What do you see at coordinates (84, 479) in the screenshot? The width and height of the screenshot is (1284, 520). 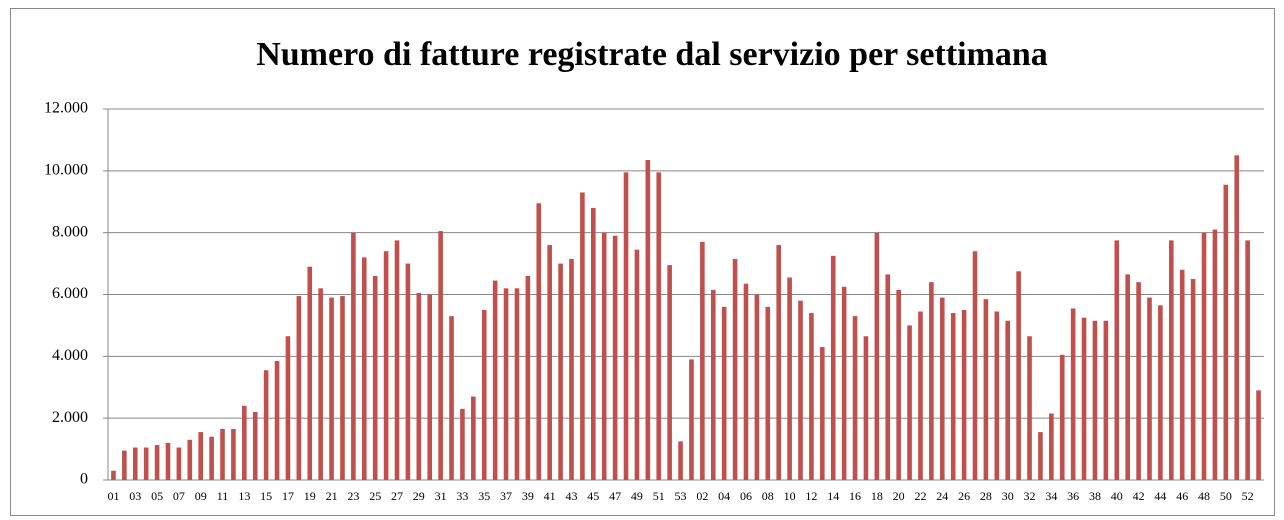 I see `y-tick-label: 0` at bounding box center [84, 479].